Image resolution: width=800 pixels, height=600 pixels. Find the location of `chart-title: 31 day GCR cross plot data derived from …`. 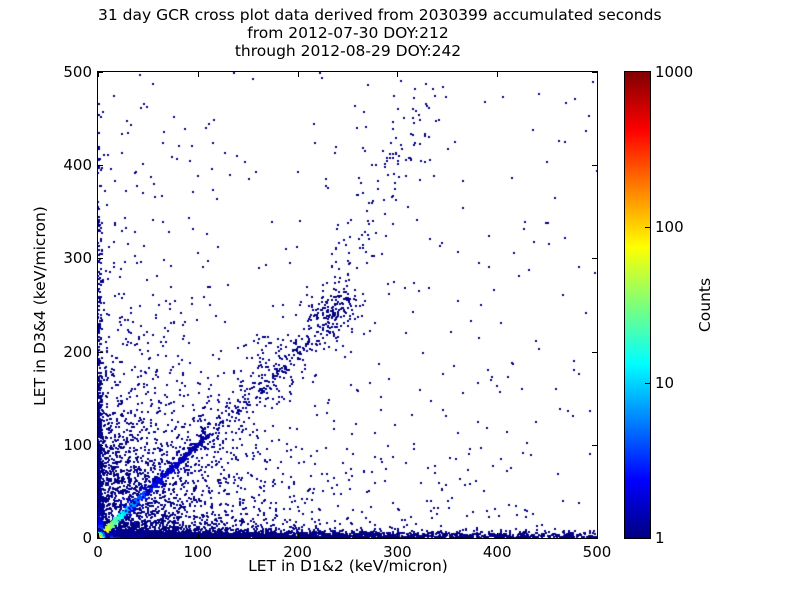

chart-title: 31 day GCR cross plot data derived from … is located at coordinates (380, 15).